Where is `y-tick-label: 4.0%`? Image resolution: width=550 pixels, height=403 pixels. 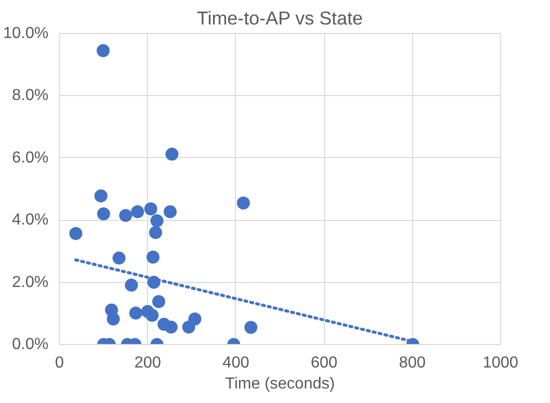
y-tick-label: 4.0% is located at coordinates (30, 220).